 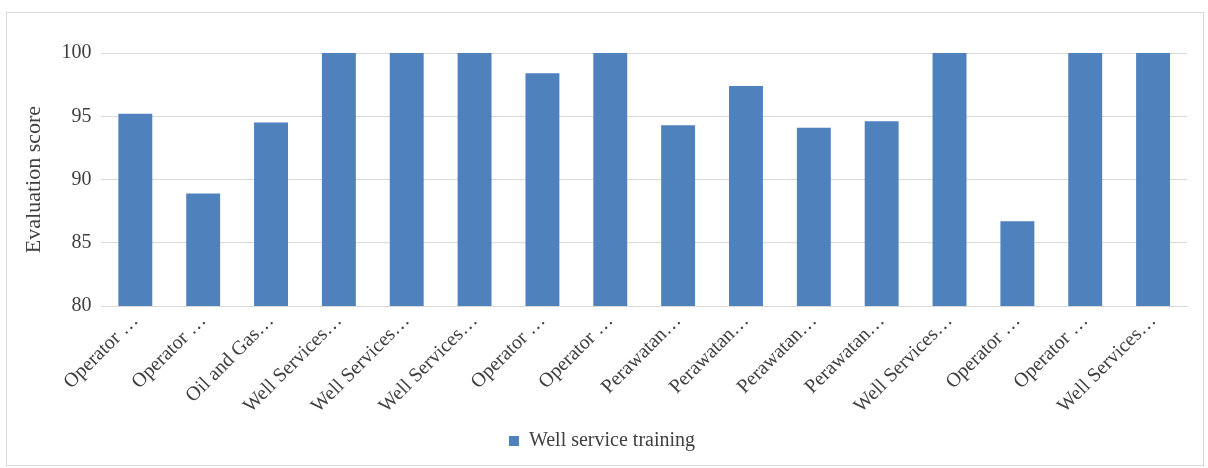 I want to click on legend-label: Well service training, so click(x=612, y=440).